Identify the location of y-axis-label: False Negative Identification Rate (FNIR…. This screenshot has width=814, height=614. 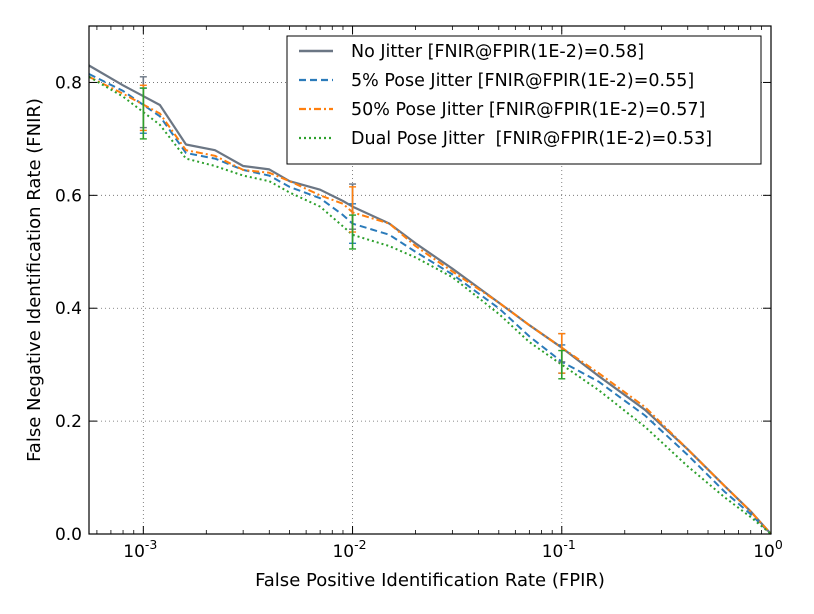
(34, 280).